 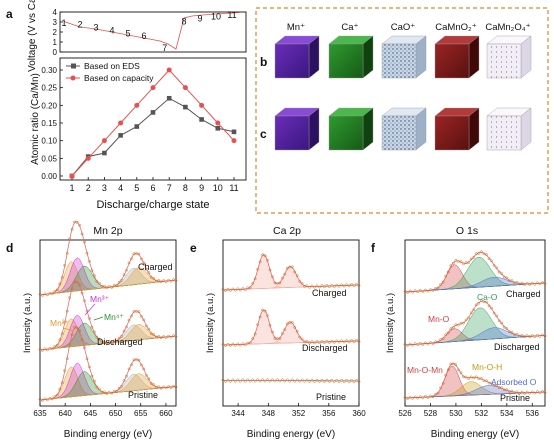 What do you see at coordinates (487, 367) in the screenshot?
I see `mn-o-h-label: Mn-O-H` at bounding box center [487, 367].